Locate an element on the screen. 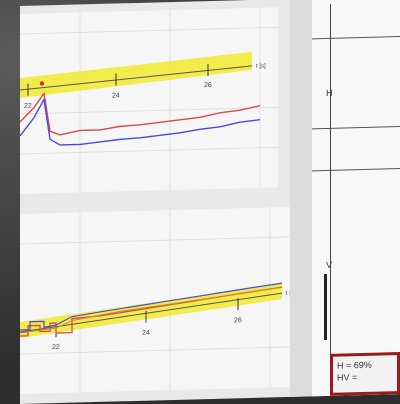  bottom-tick-label-24: 24 is located at coordinates (146, 333).